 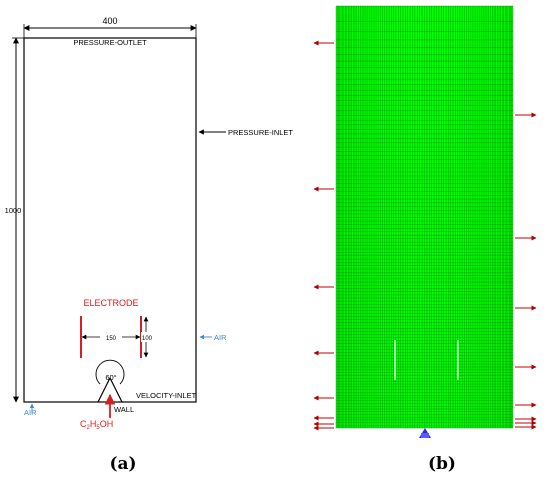 I want to click on top-boundary-label: PRESSURE-OUTLET, so click(x=110, y=42).